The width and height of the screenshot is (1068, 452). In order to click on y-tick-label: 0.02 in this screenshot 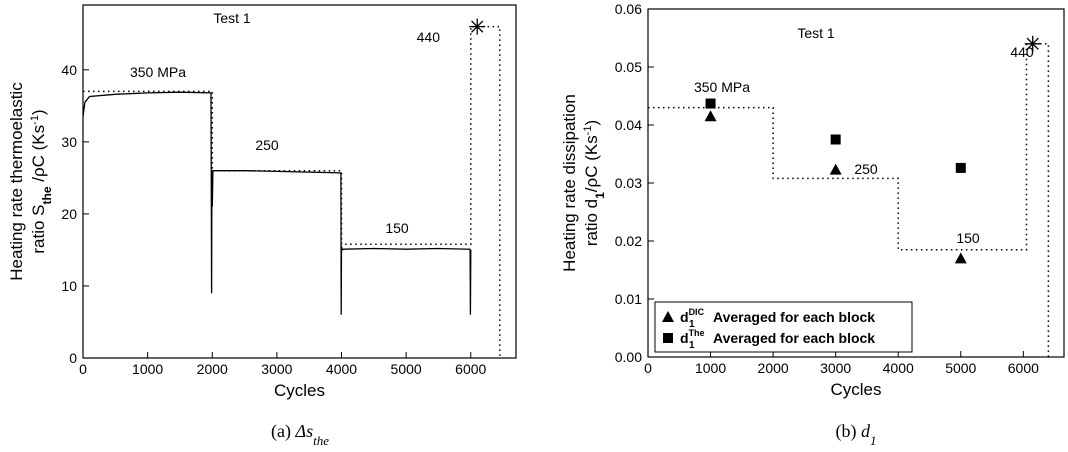, I will do `click(628, 241)`.